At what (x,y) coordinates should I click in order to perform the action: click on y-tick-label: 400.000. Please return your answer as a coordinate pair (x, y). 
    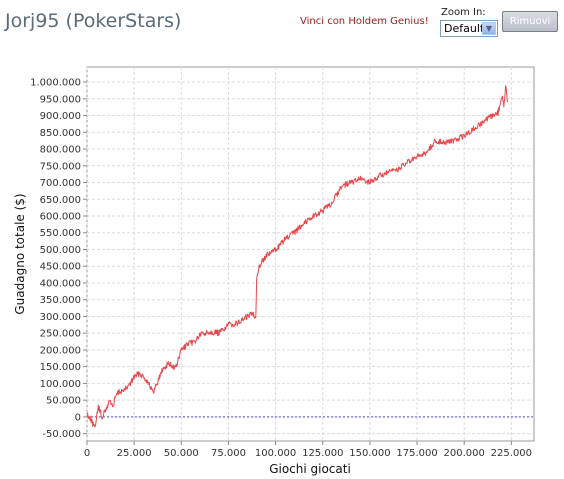
    Looking at the image, I should click on (60, 283).